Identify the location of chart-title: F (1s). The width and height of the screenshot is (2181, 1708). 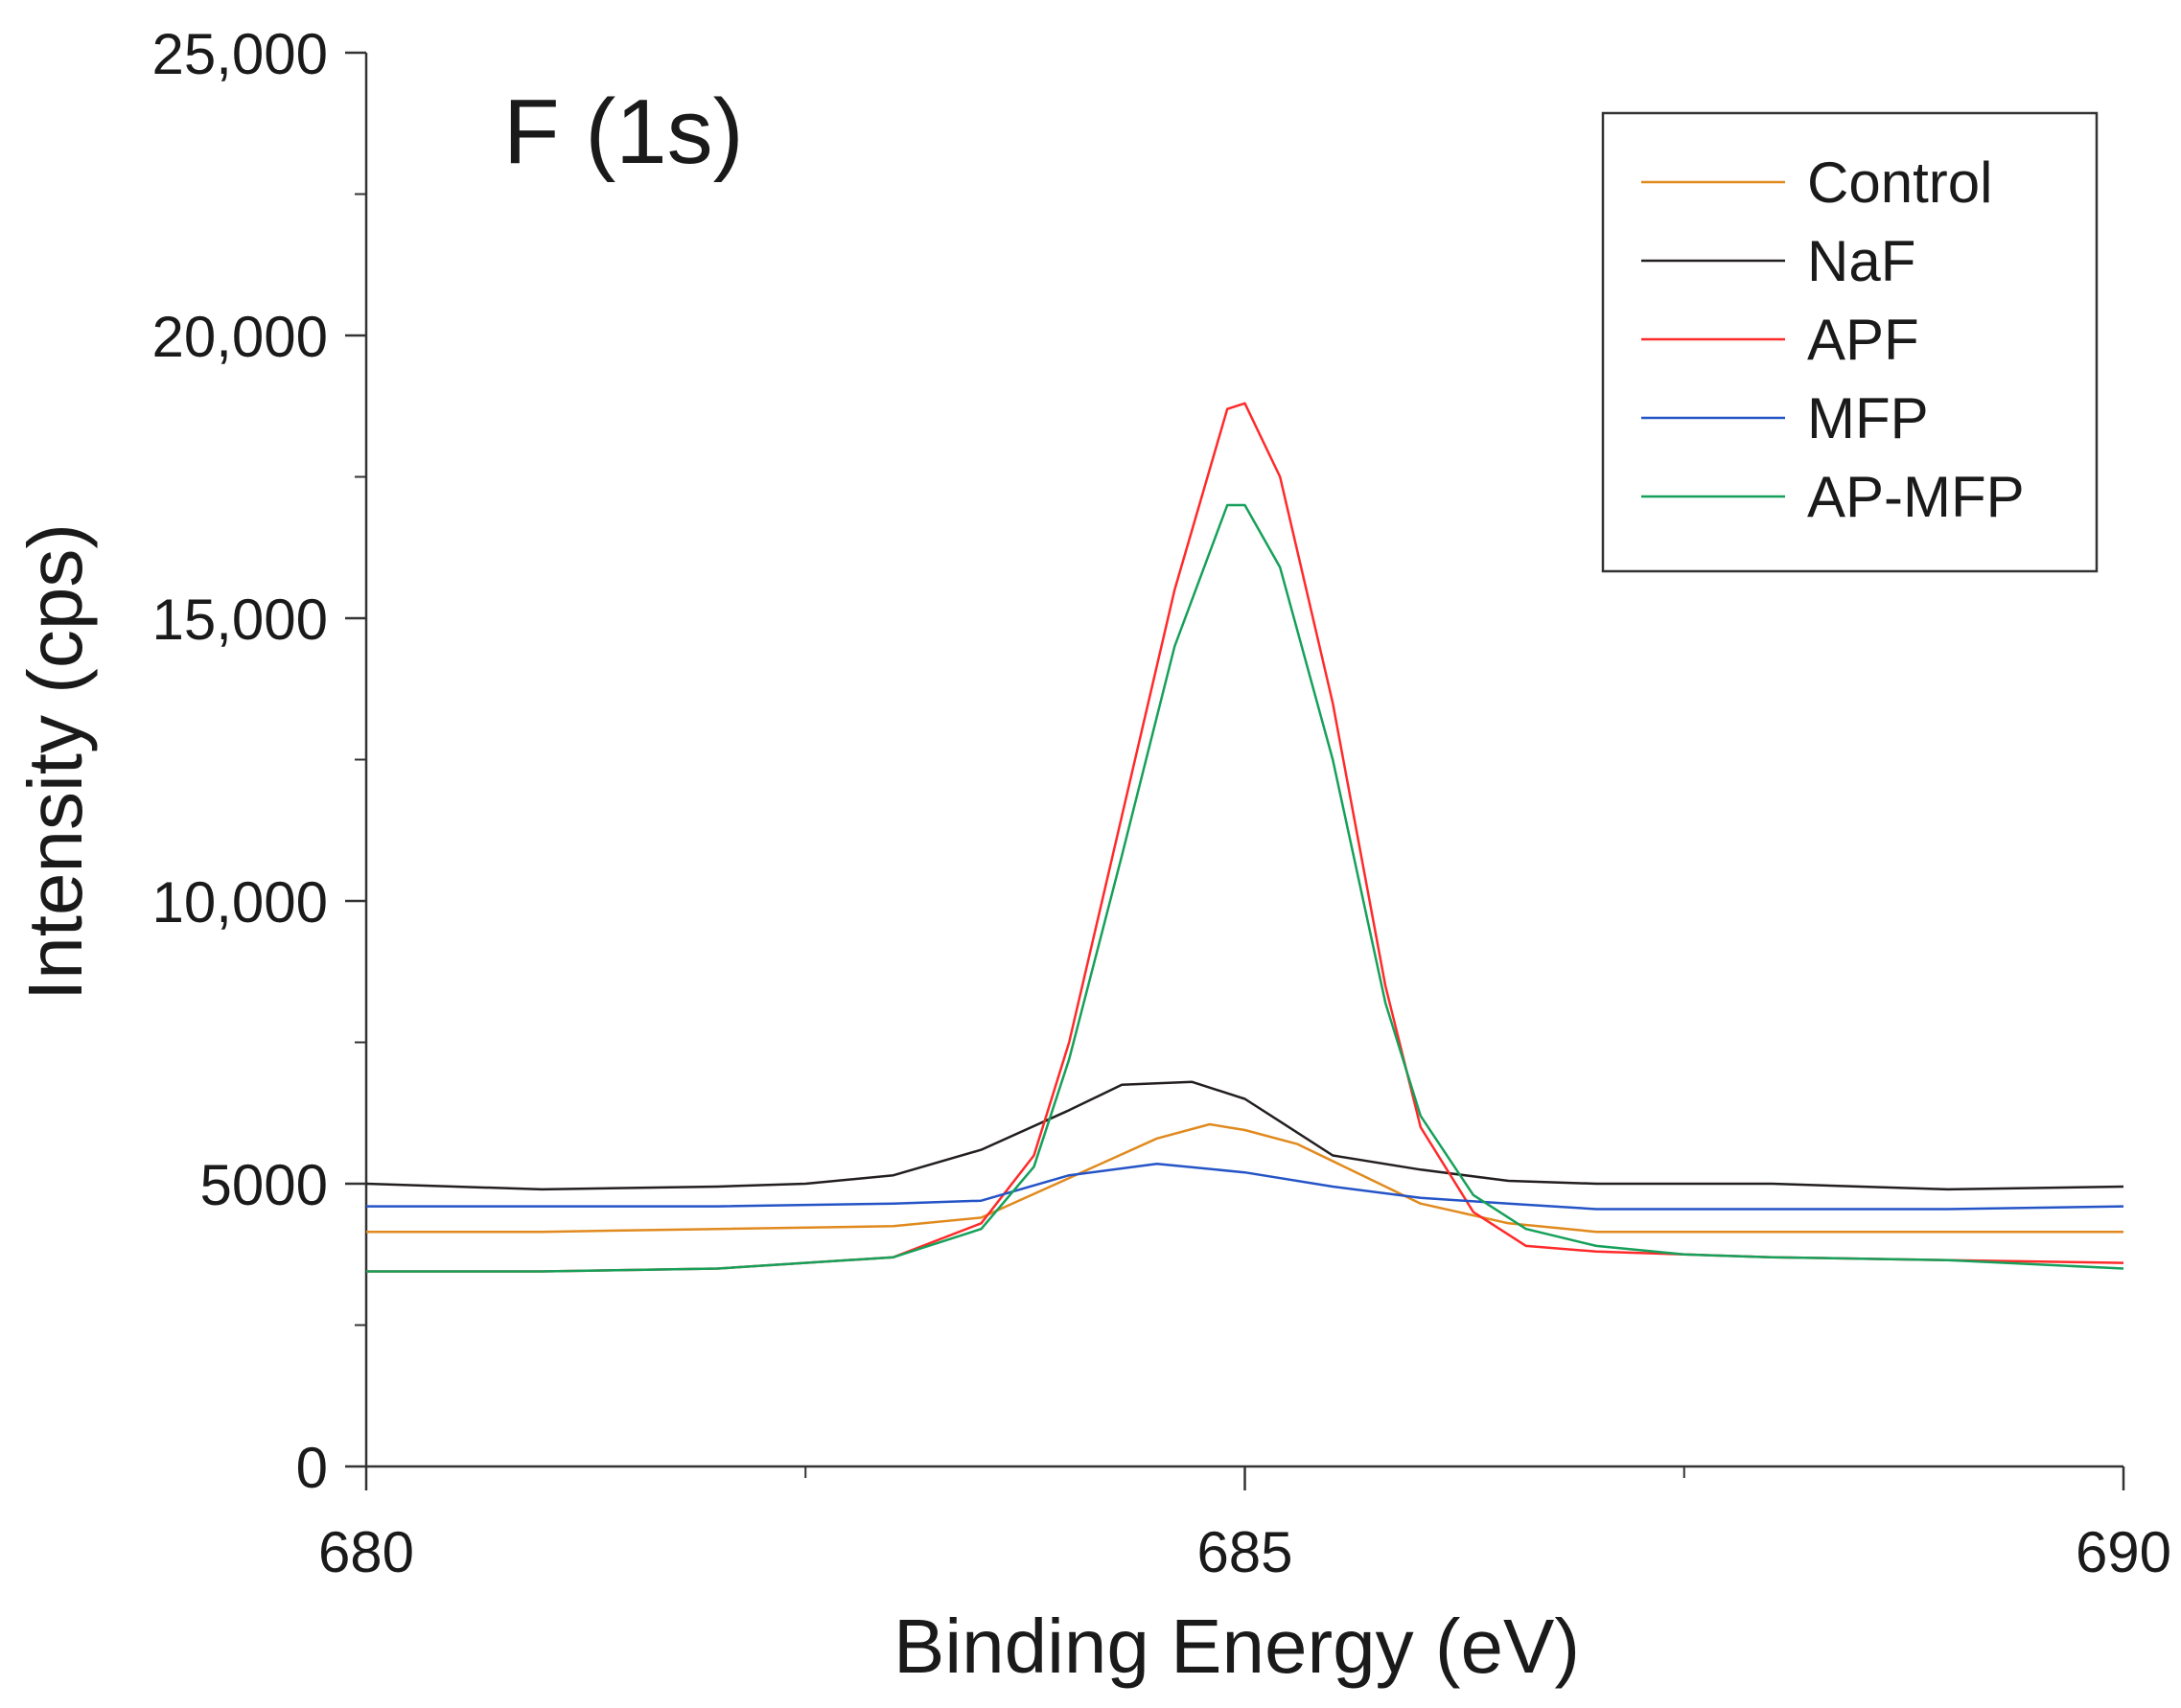
(623, 132).